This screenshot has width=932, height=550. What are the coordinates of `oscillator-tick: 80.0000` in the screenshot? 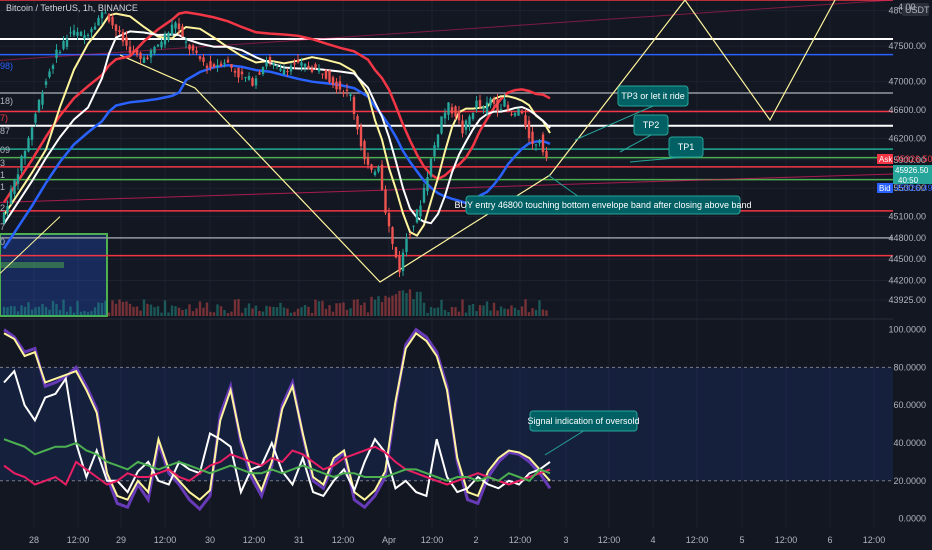 It's located at (909, 367).